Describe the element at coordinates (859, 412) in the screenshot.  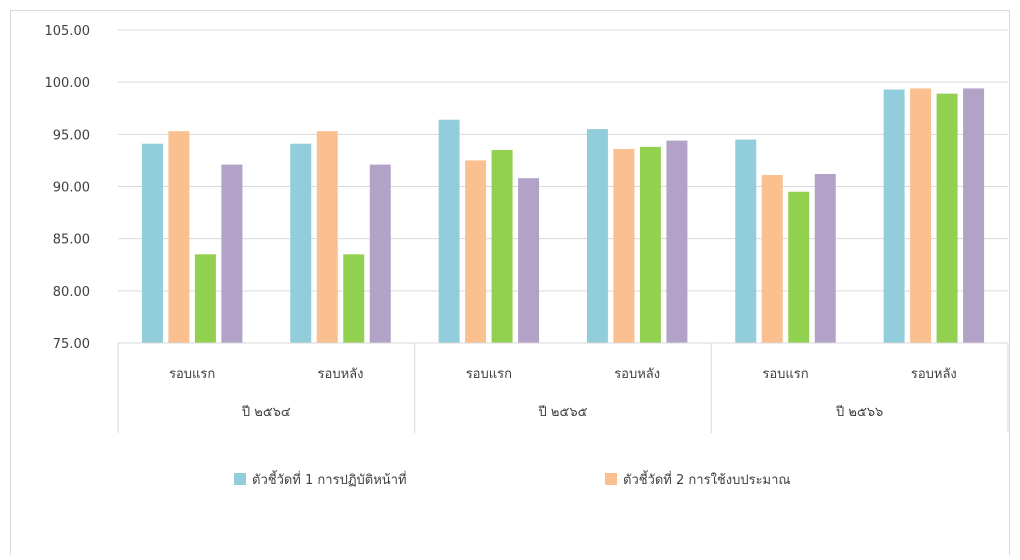
I see `x-group-label: ปี ๒๕๖๖` at that location.